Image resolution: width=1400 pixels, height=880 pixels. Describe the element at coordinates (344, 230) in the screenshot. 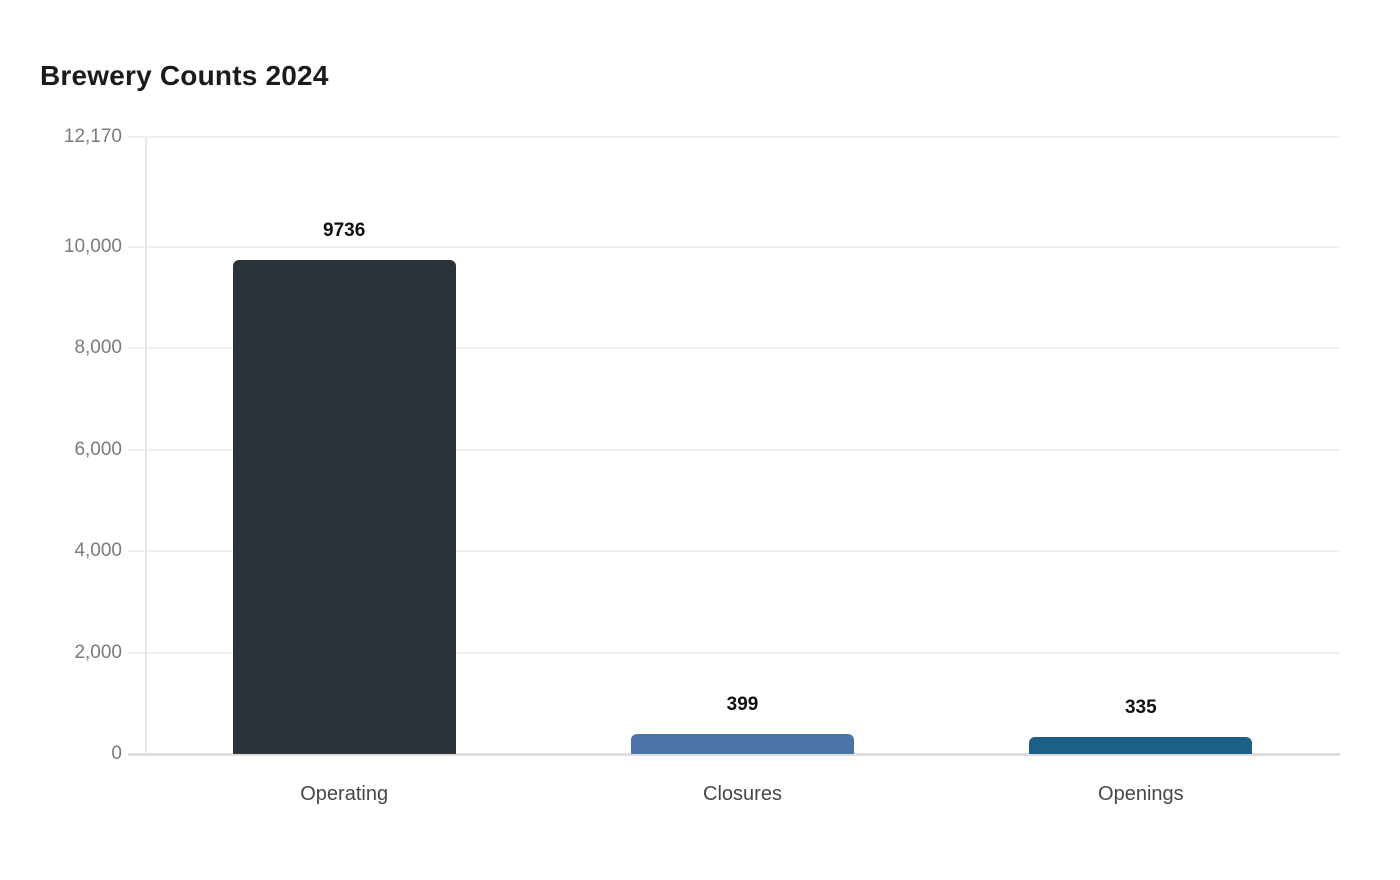

I see `bar-value-label: 9736` at that location.